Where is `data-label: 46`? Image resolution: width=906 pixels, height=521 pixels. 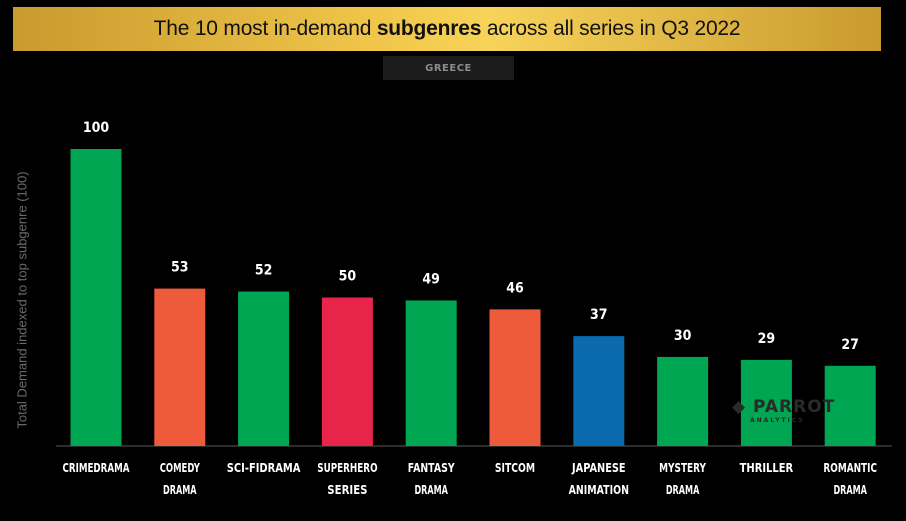 data-label: 46 is located at coordinates (515, 288).